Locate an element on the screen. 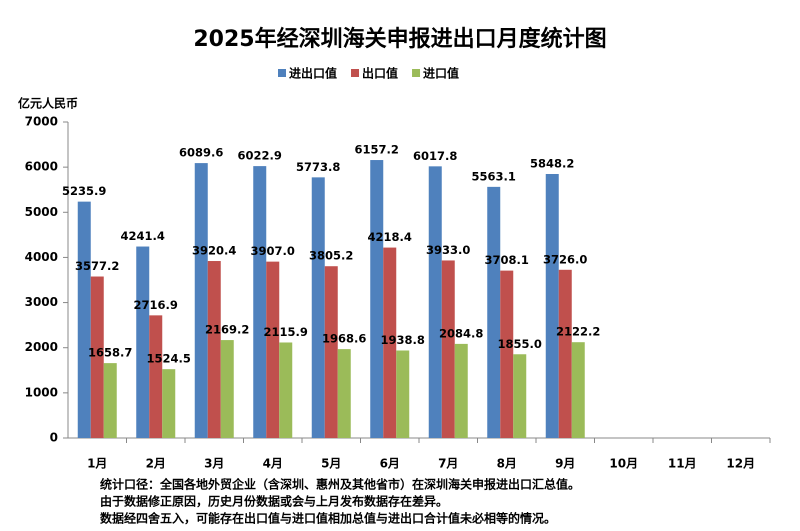 Image resolution: width=800 pixels, height=531 pixels. y-tick-label: 2000 is located at coordinates (41, 347).